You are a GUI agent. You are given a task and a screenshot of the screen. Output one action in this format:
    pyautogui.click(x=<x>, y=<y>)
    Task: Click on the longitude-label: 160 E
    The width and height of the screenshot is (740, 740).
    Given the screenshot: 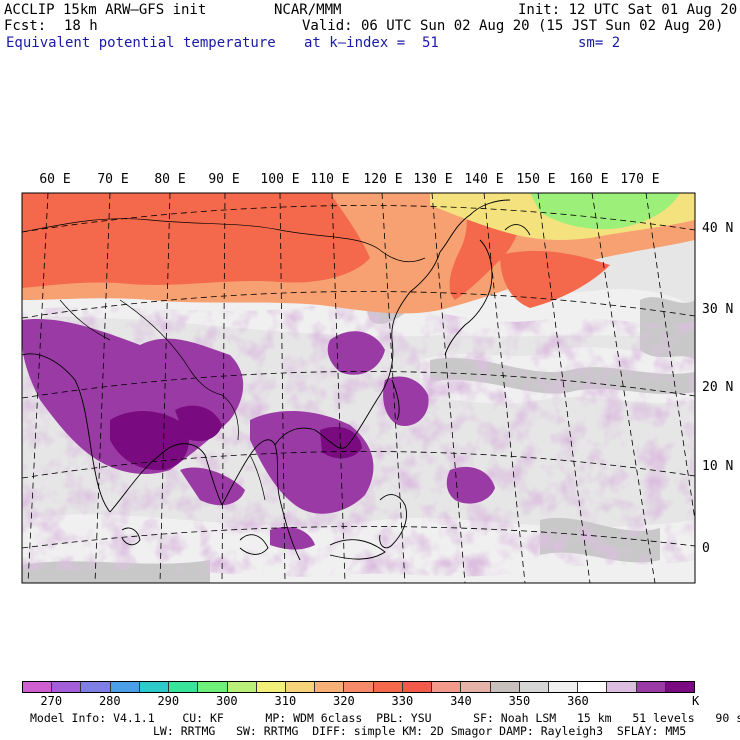 What is the action you would take?
    pyautogui.click(x=589, y=179)
    